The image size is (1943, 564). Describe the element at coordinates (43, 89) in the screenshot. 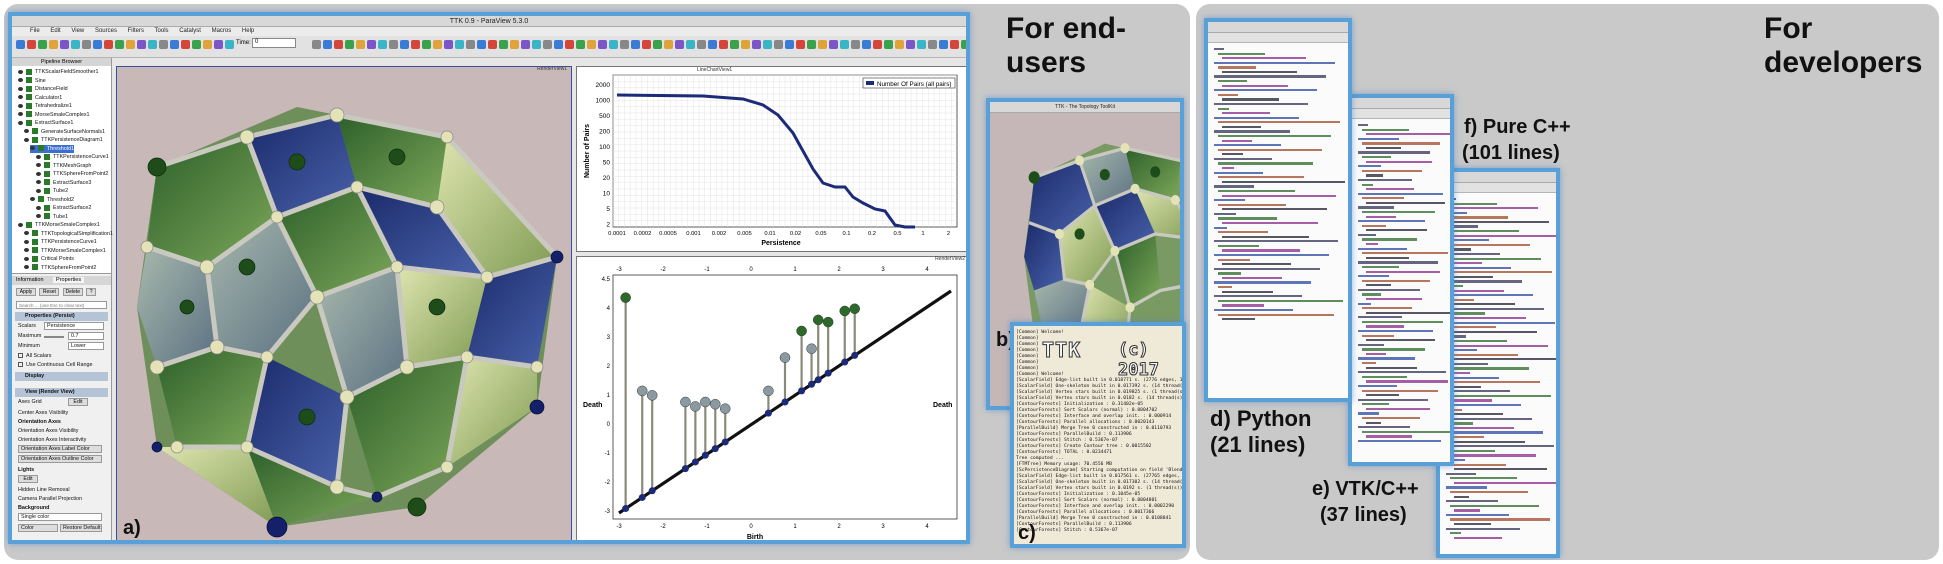

I see `pipeline-item: DistanceField` at that location.